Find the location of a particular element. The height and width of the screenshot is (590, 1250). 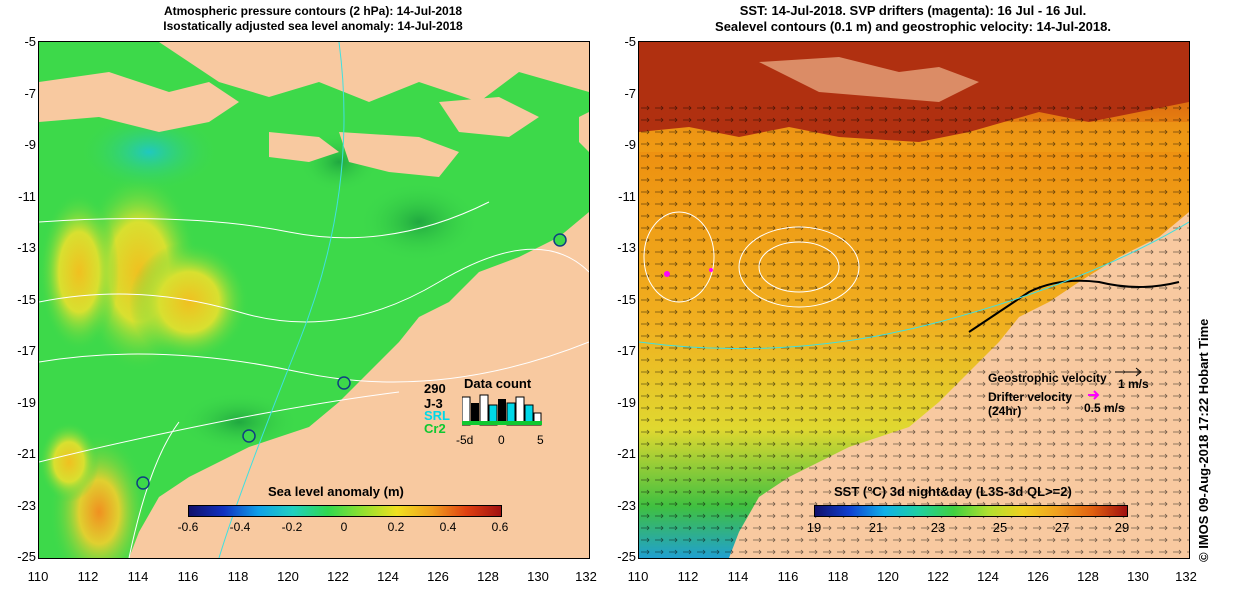

drifter-velocity-value: 0.5 m/s is located at coordinates (1104, 408).